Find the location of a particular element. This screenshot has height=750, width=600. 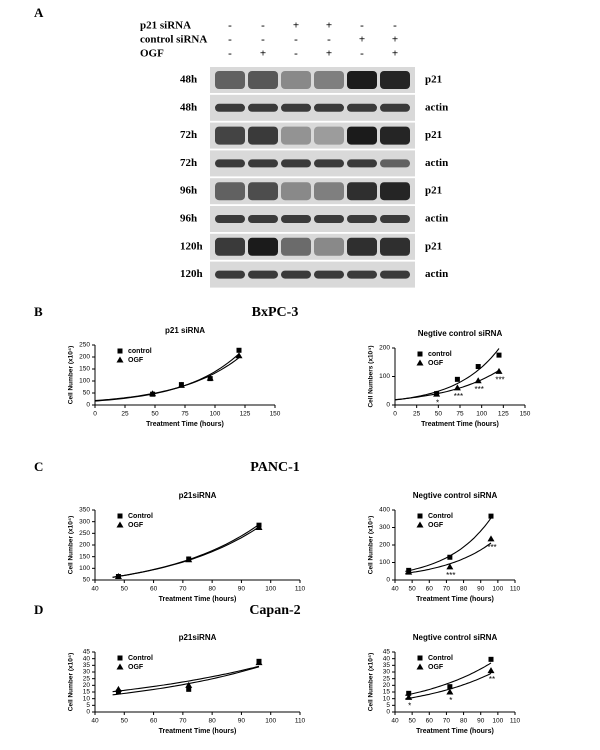

x-tick-label: 0 is located at coordinates (395, 414).